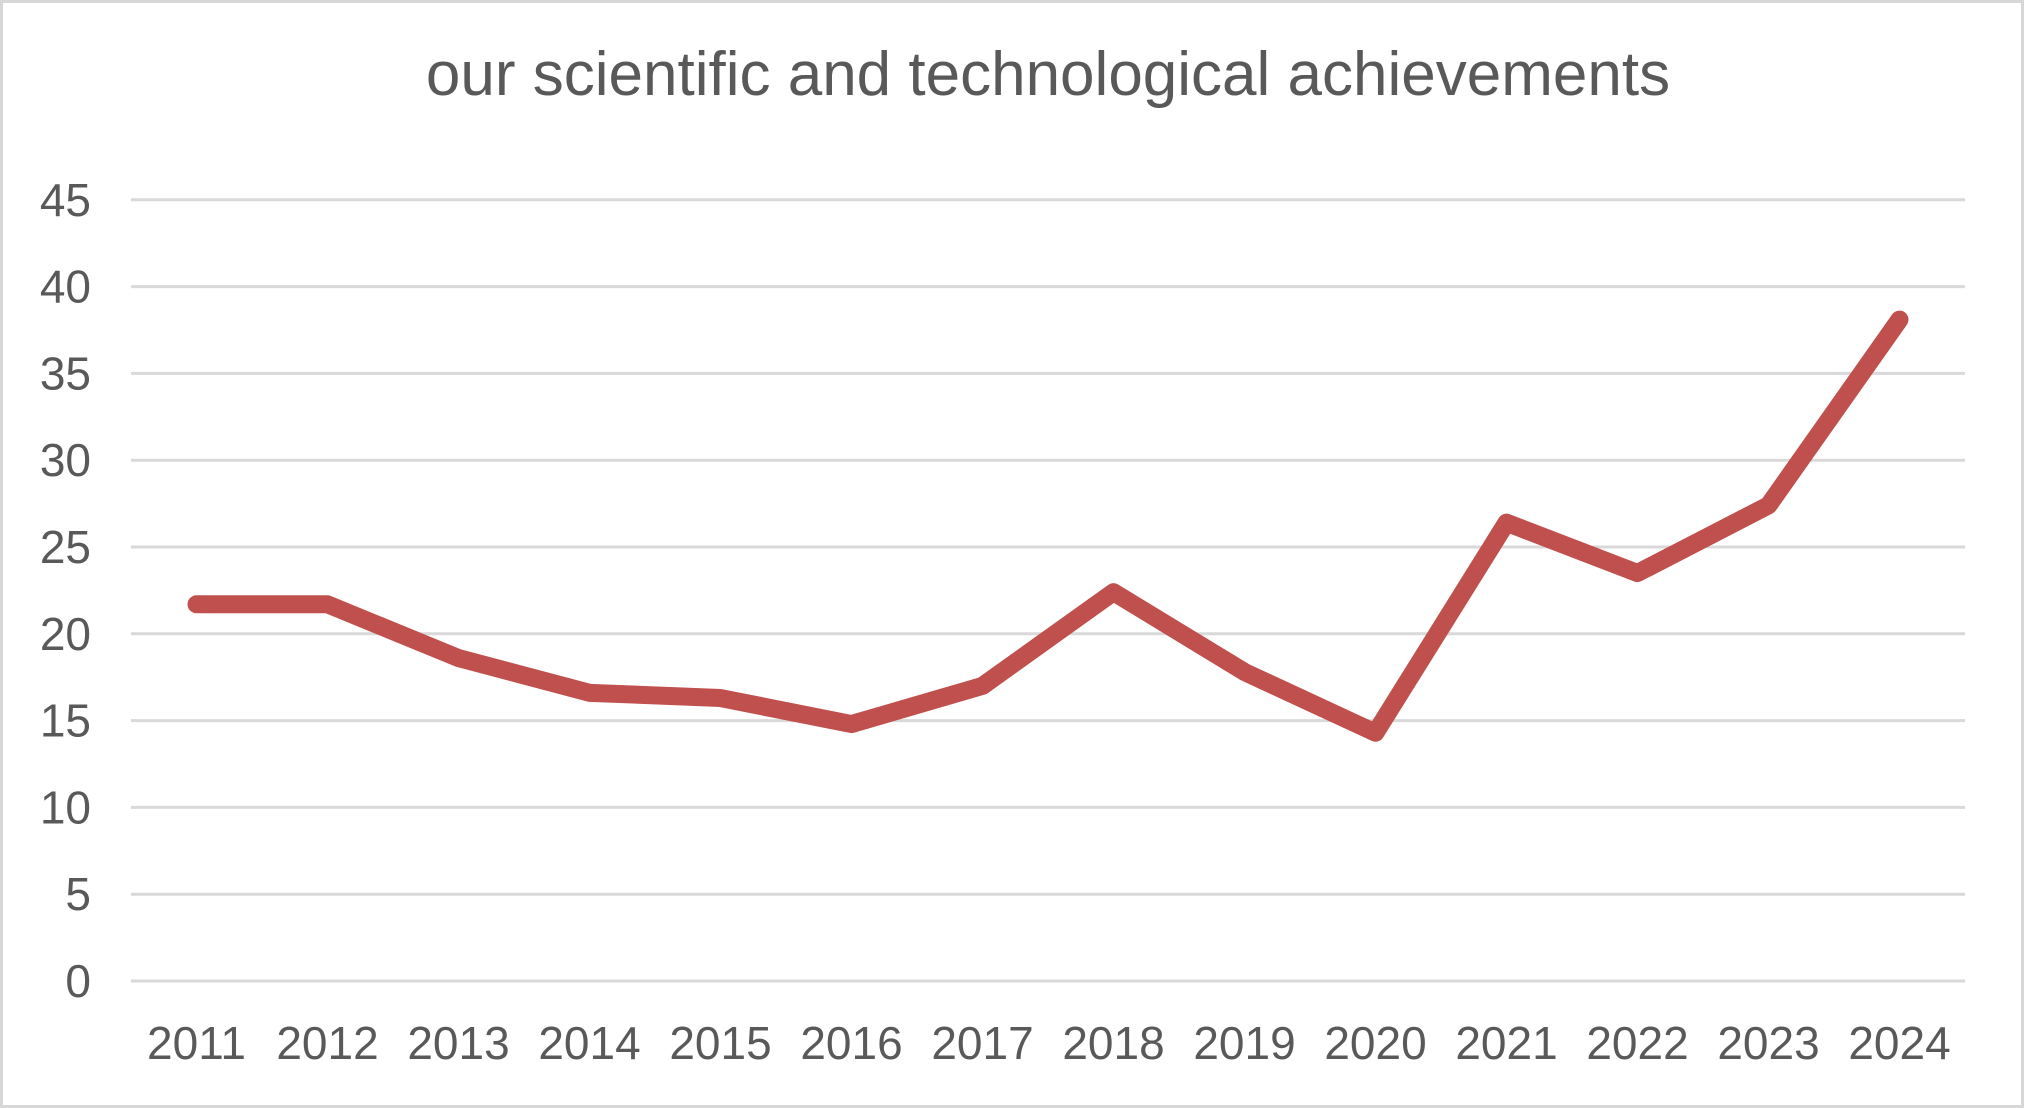 The image size is (2024, 1108). I want to click on x-axis-tick-label: 2014, so click(589, 1043).